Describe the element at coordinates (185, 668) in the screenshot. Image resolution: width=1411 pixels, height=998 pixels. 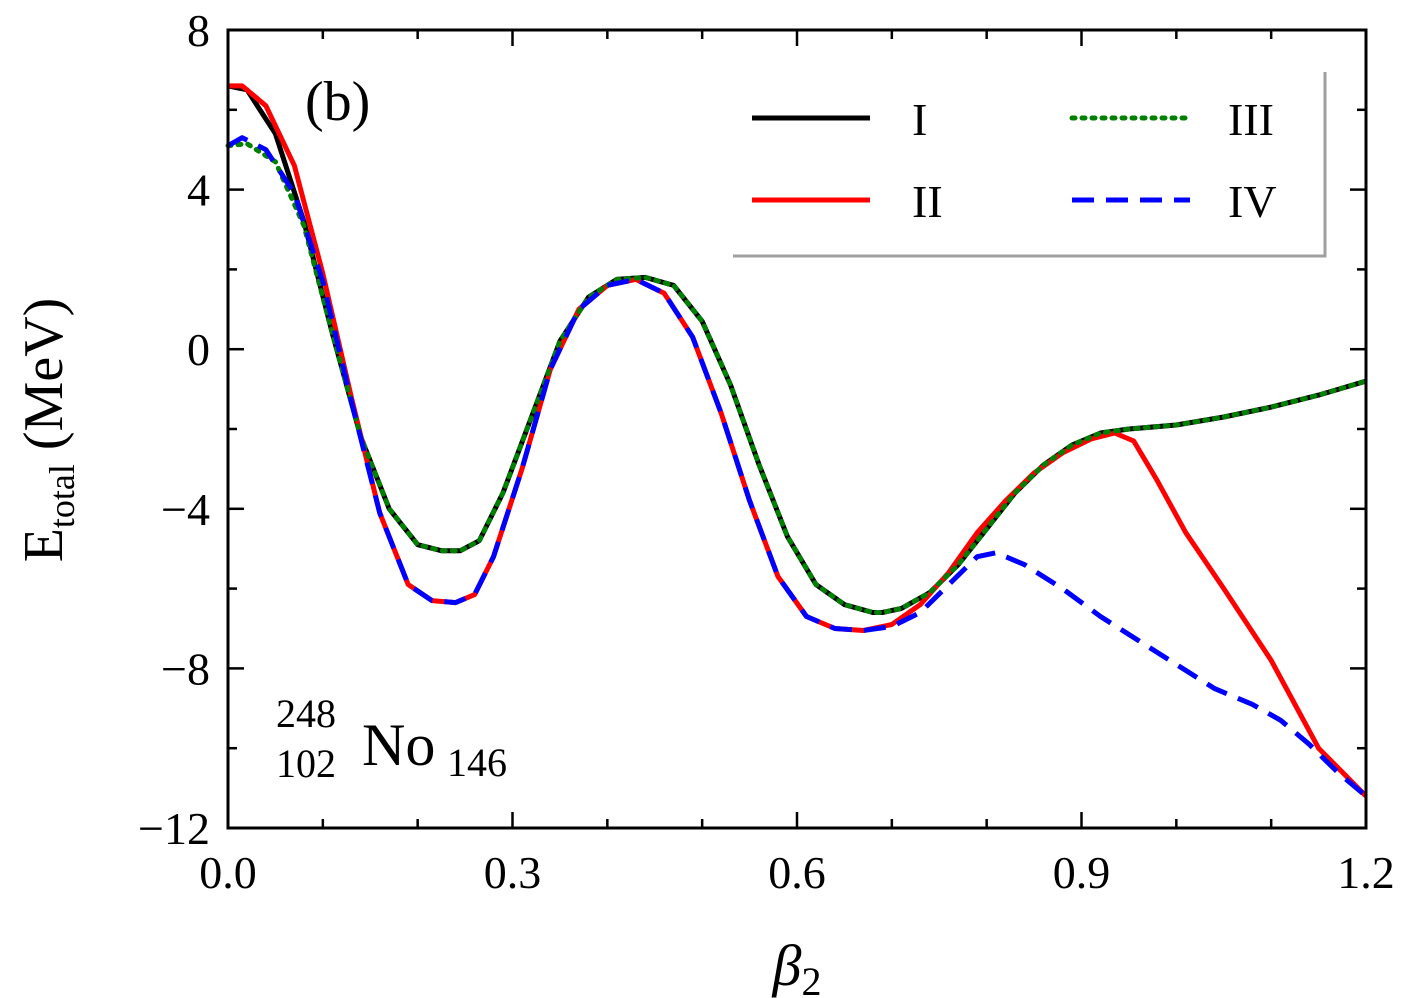
I see `y-tick-label: −8` at that location.